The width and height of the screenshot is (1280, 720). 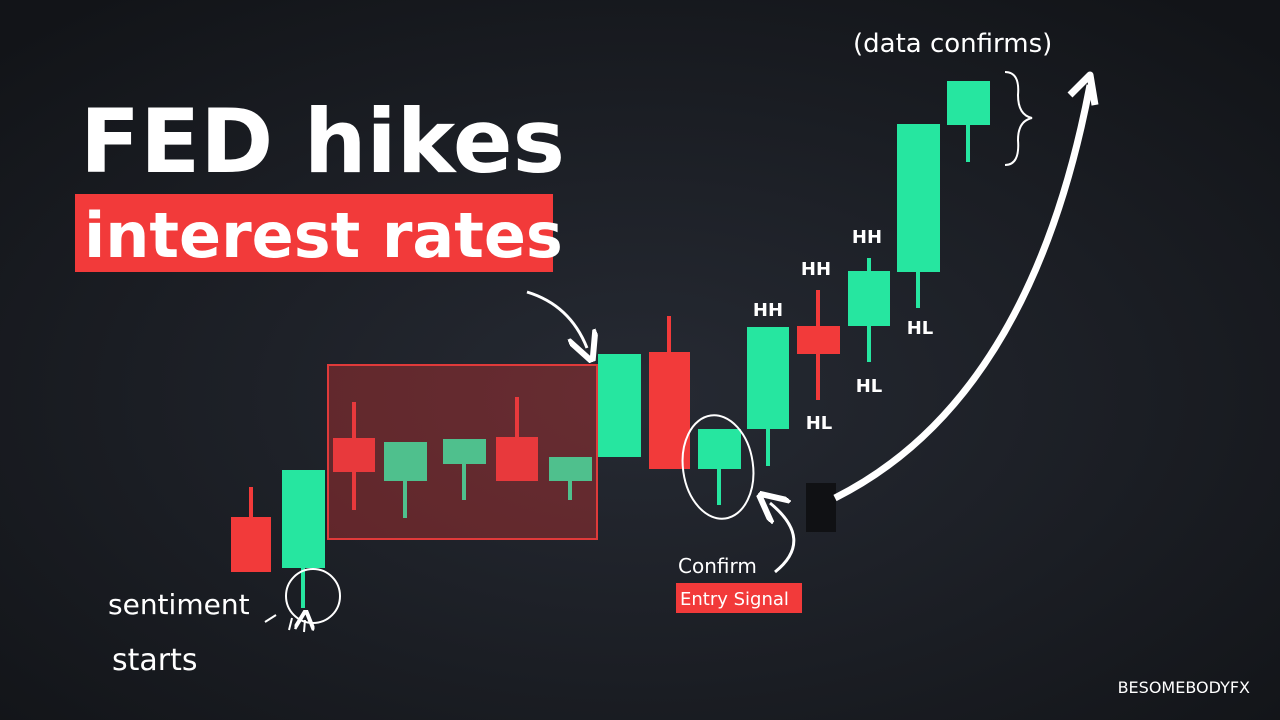 What do you see at coordinates (1184, 687) in the screenshot?
I see `watermark: BESOMEBODYFX` at bounding box center [1184, 687].